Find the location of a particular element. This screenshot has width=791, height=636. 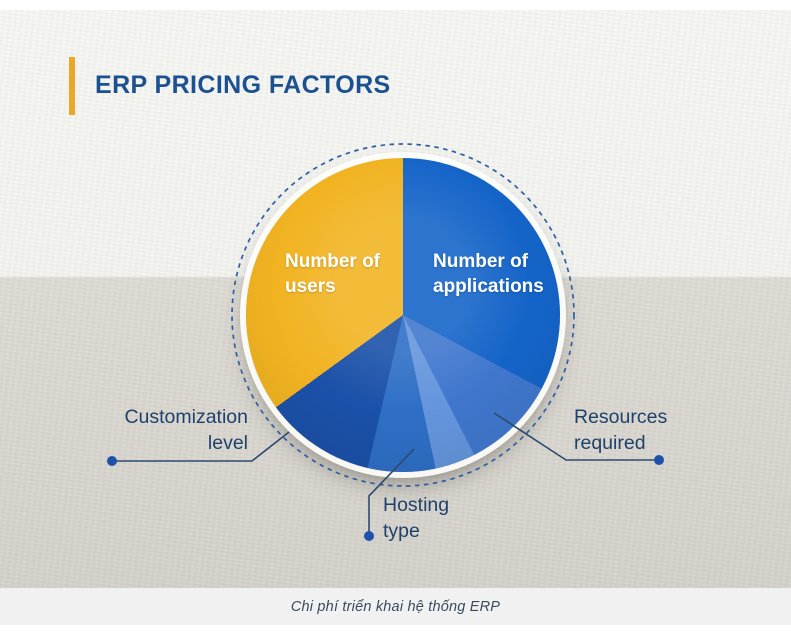

slice-label-number-of-applications: Number of applications is located at coordinates (488, 274).